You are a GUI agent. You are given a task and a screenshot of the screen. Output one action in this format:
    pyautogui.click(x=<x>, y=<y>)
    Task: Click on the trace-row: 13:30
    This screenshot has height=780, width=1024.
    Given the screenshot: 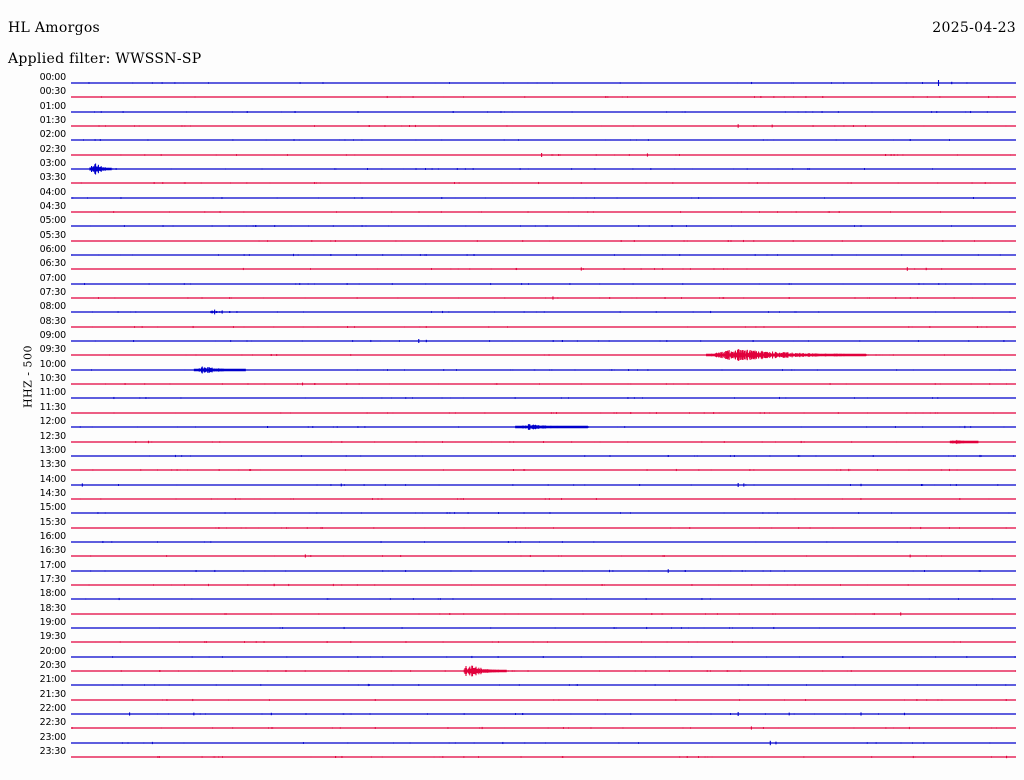 What is the action you would take?
    pyautogui.click(x=512, y=469)
    